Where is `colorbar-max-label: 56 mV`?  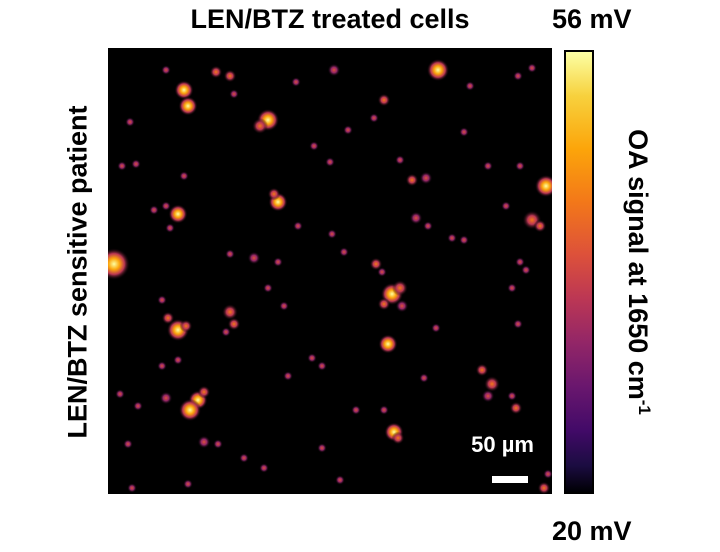 colorbar-max-label: 56 mV is located at coordinates (592, 19).